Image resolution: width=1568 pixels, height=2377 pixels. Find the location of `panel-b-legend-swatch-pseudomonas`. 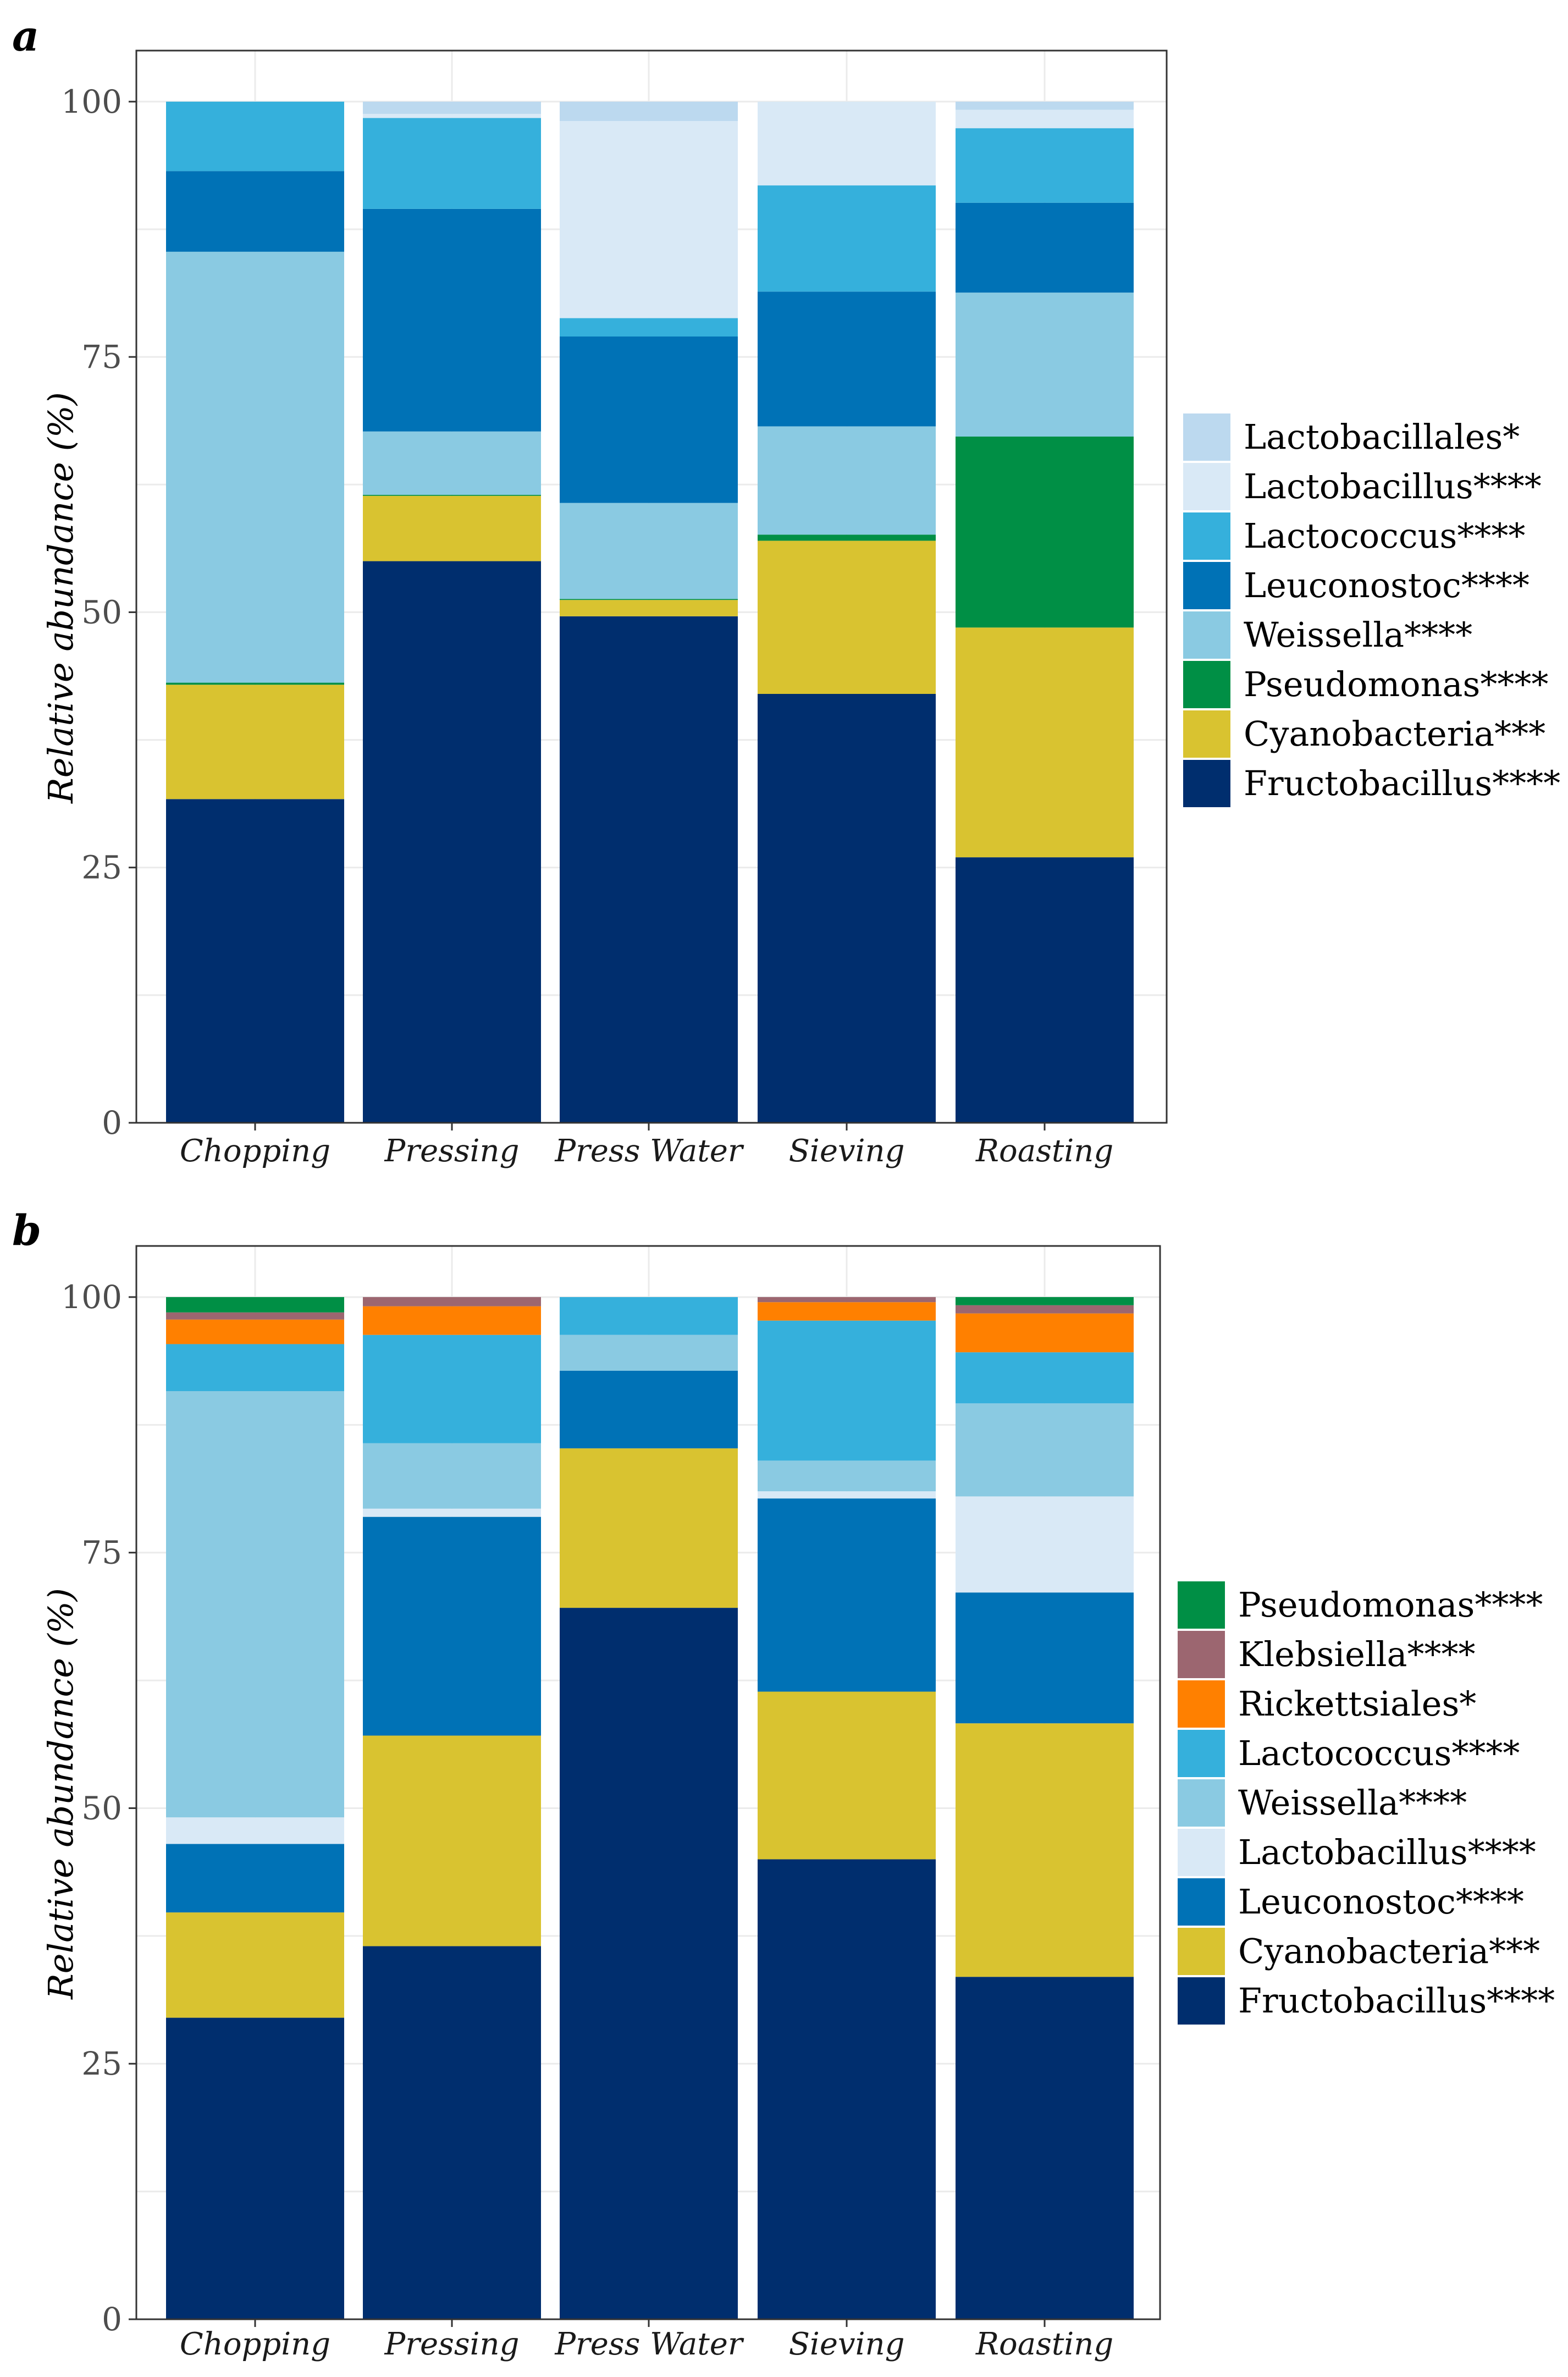

panel-b-legend-swatch-pseudomonas is located at coordinates (1202, 1605).